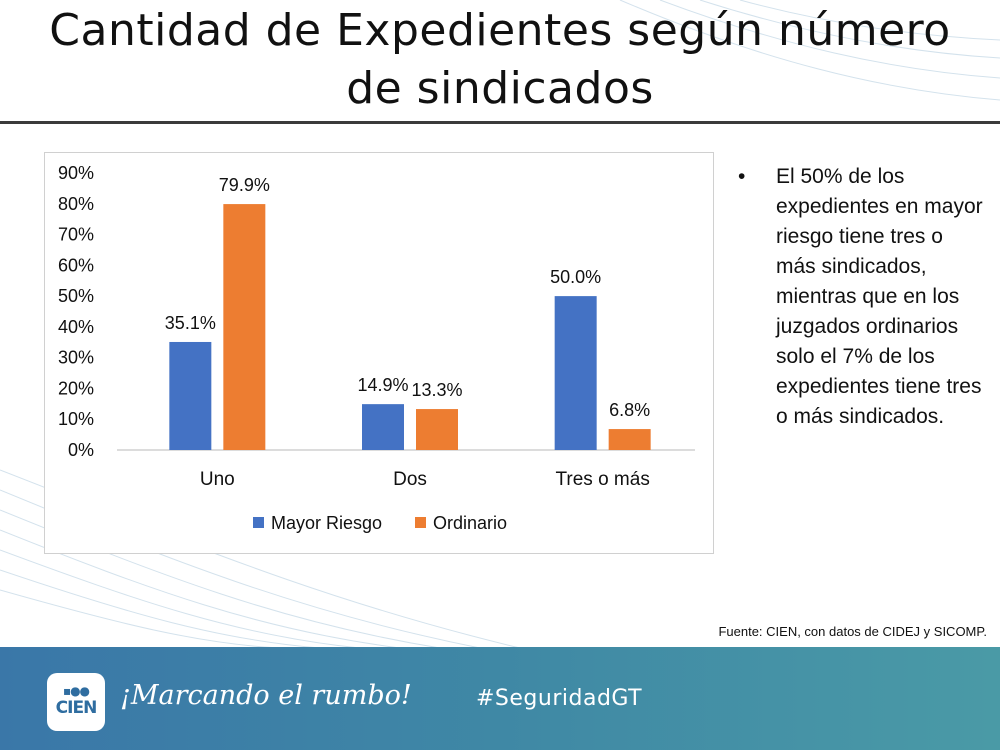 This screenshot has height=750, width=1000. Describe the element at coordinates (76, 173) in the screenshot. I see `y-tick-label: 90%` at that location.